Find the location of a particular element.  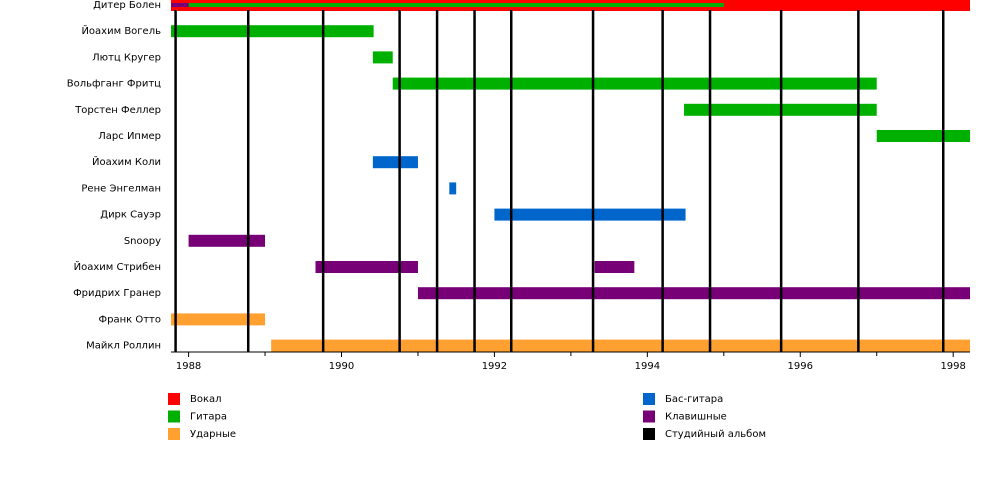

legend-label: Ударные is located at coordinates (213, 434).